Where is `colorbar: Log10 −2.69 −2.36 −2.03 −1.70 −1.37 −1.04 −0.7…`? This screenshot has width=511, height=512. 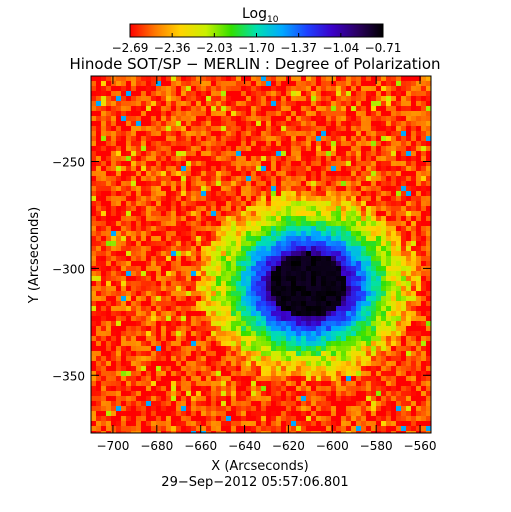 colorbar: Log10 −2.69 −2.36 −2.03 −1.70 −1.37 −1.04 −0.7… is located at coordinates (257, 30).